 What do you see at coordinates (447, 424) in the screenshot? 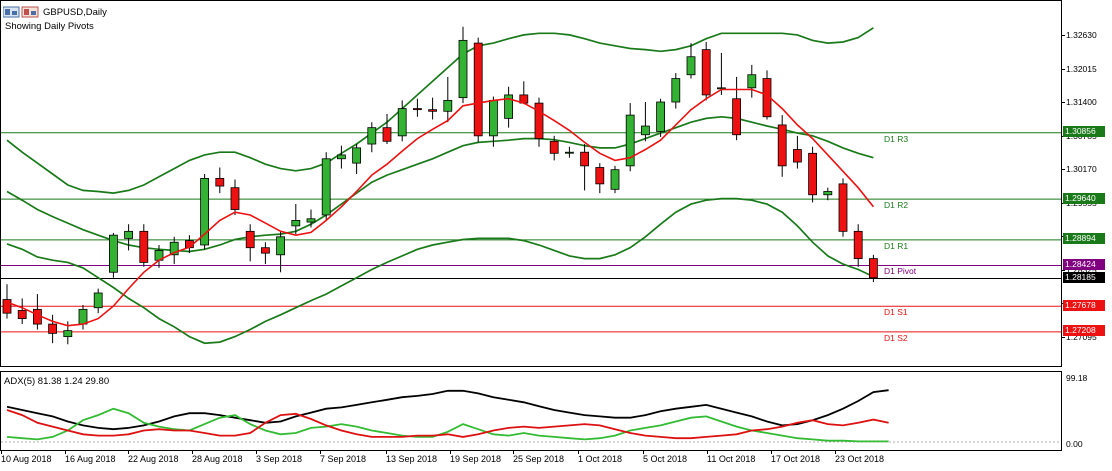
I see `adx-line-minusdi` at bounding box center [447, 424].